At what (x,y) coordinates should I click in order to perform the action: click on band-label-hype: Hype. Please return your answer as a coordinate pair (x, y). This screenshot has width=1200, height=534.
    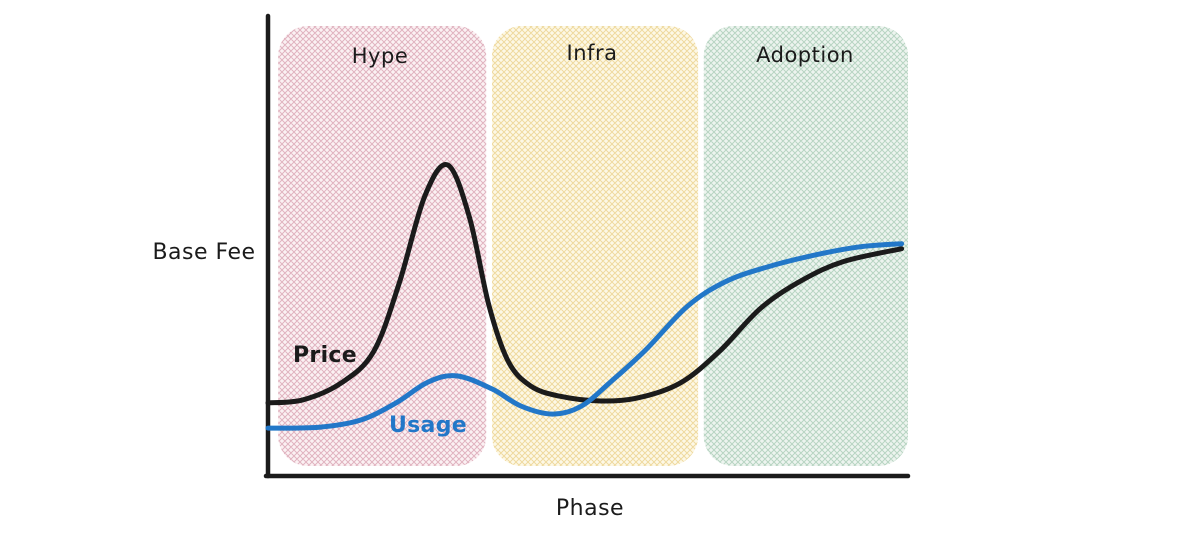
    Looking at the image, I should click on (380, 56).